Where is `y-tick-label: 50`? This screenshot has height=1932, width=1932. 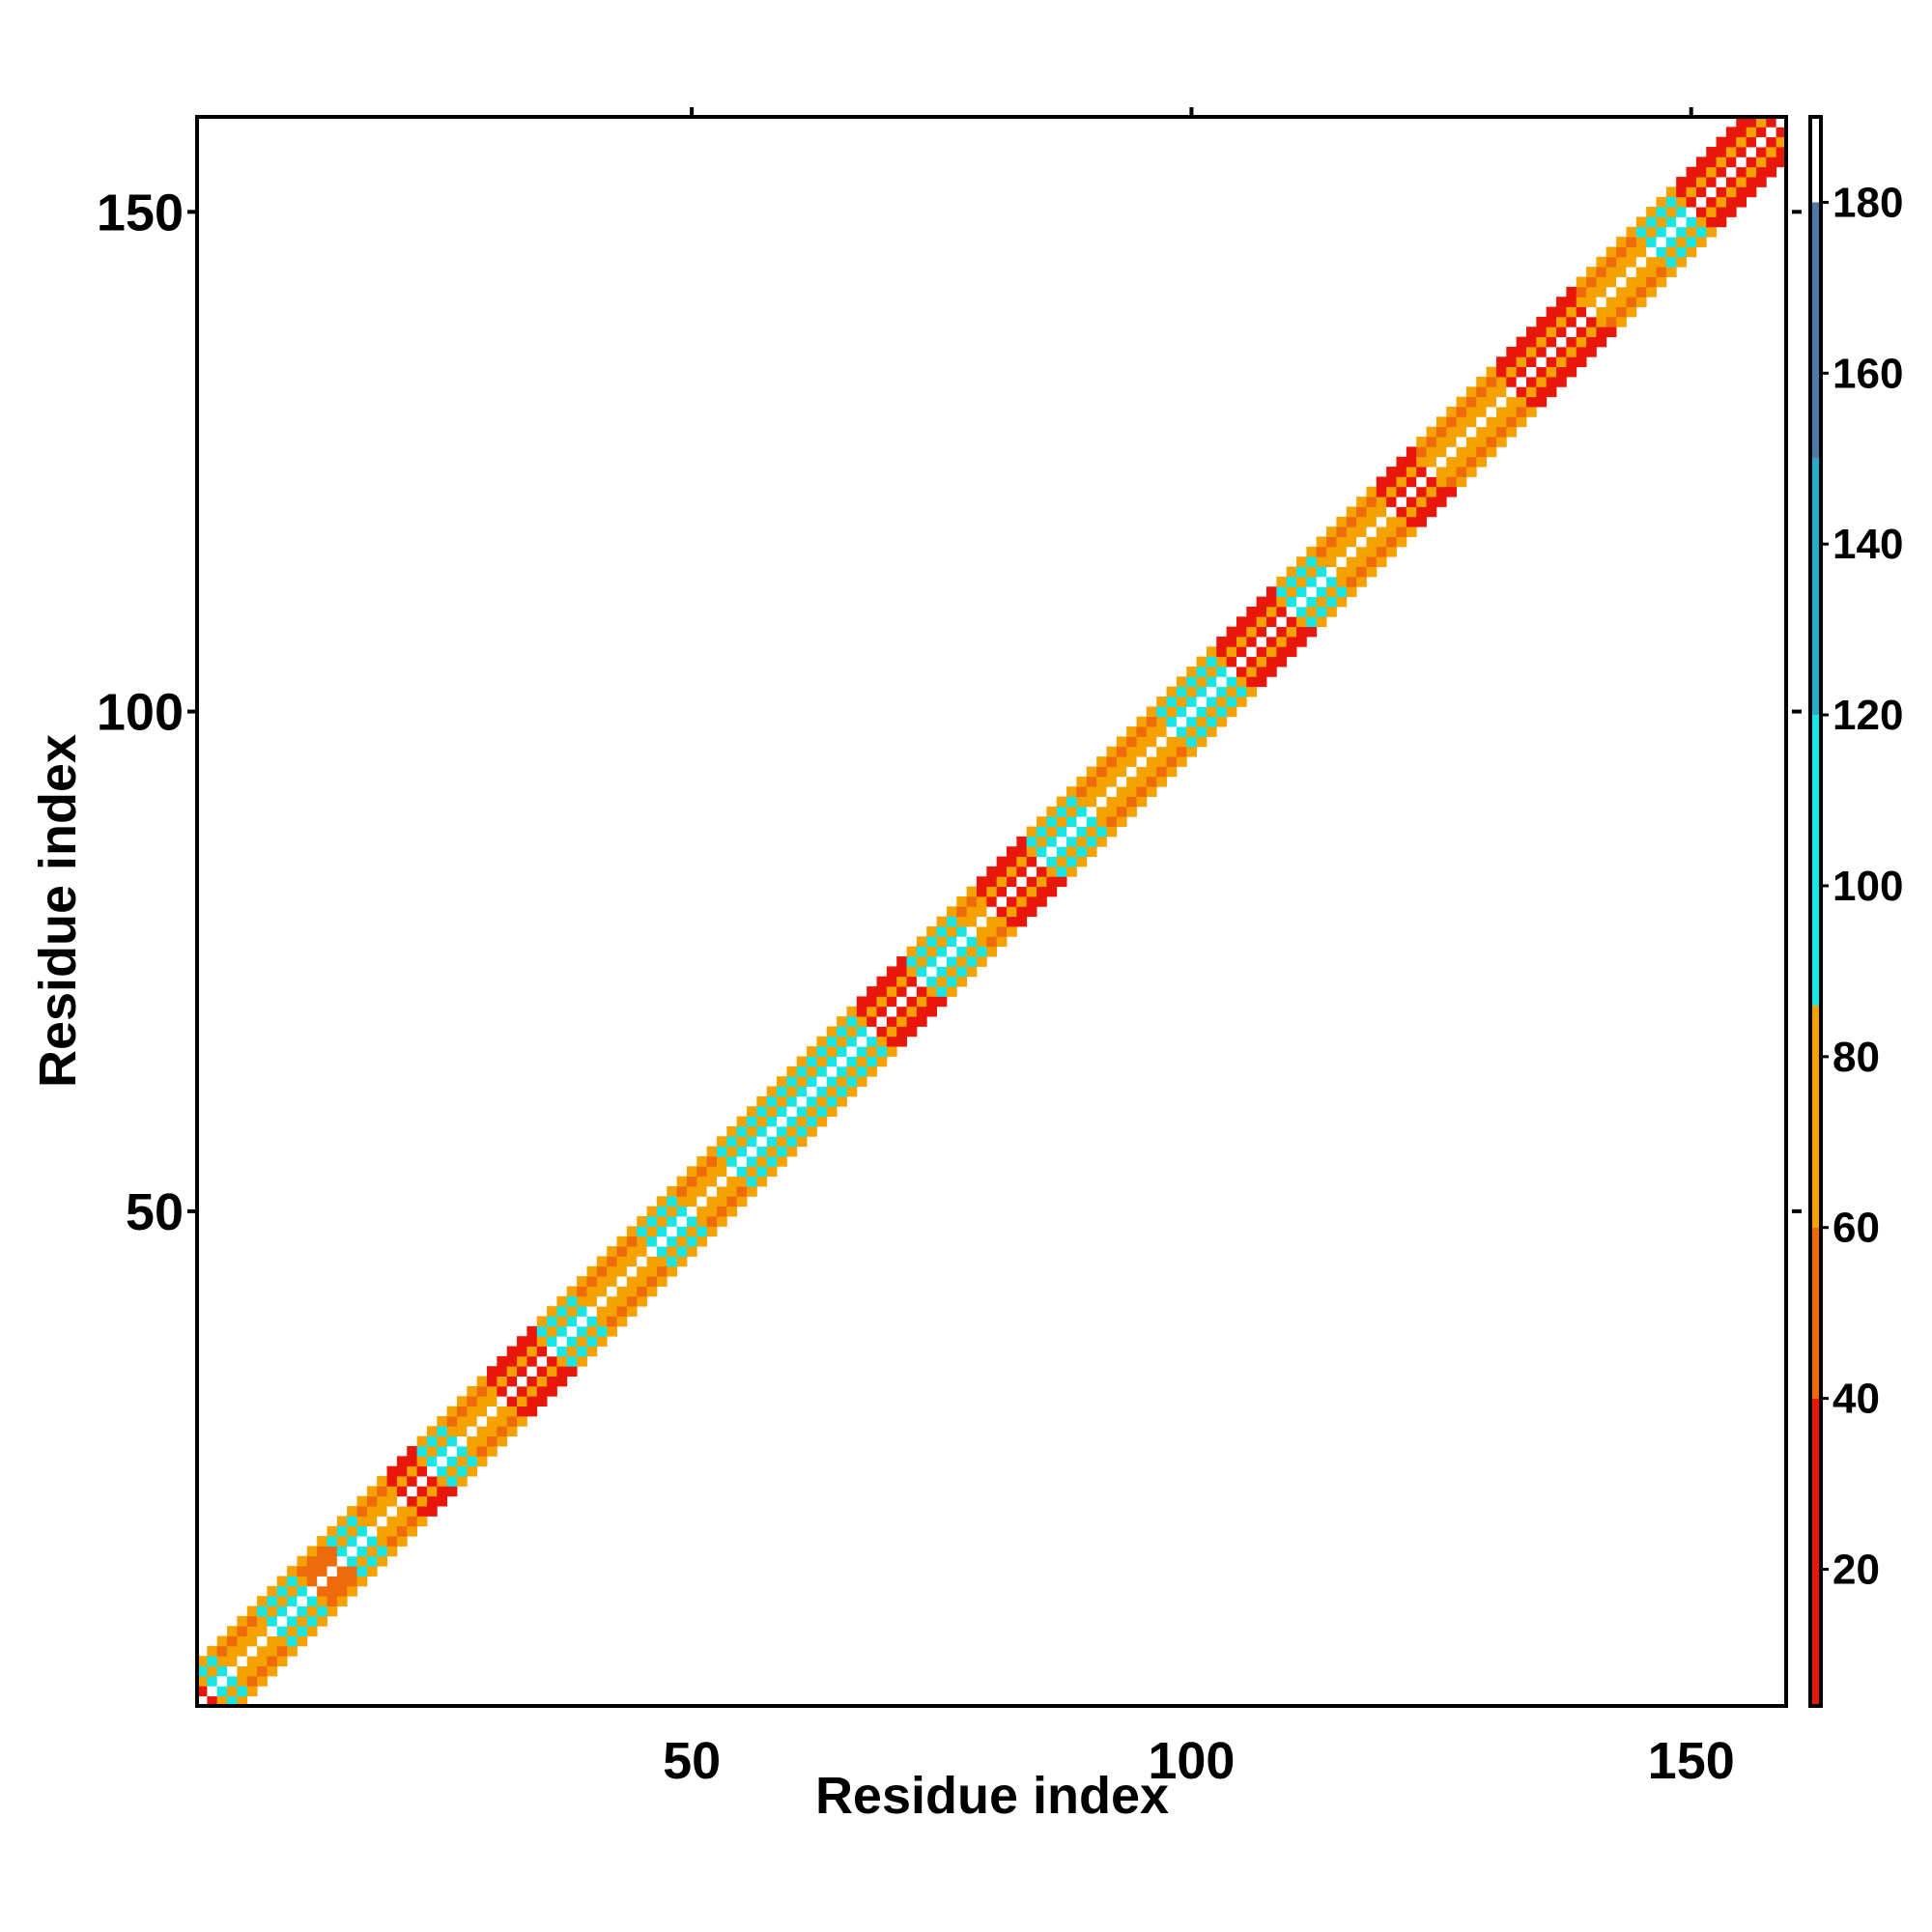 y-tick-label: 50 is located at coordinates (155, 1212).